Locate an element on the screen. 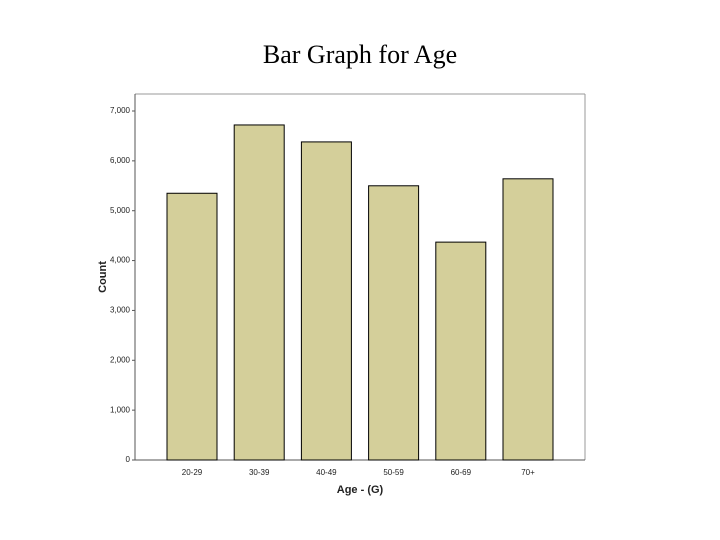 Image resolution: width=720 pixels, height=540 pixels. x-tick-label: 30-39 is located at coordinates (259, 472).